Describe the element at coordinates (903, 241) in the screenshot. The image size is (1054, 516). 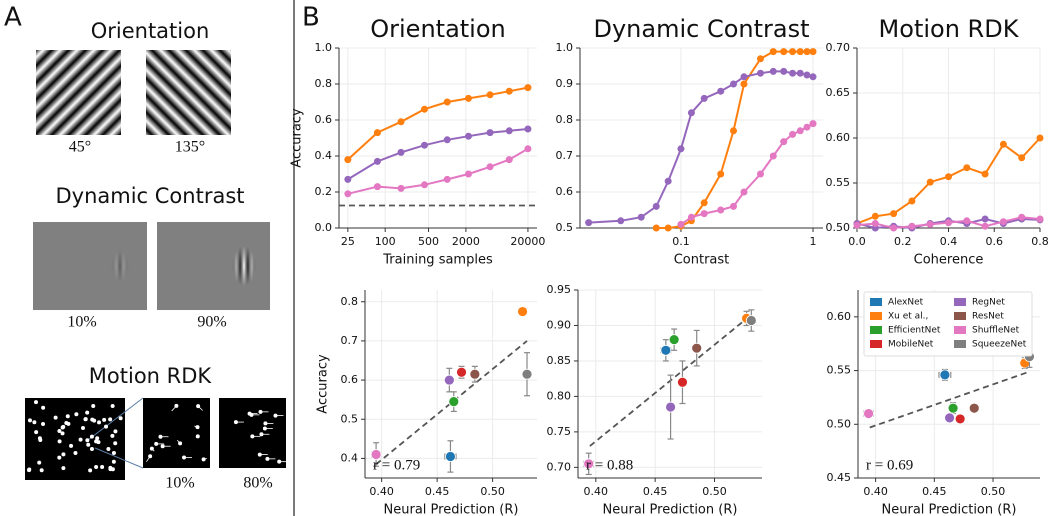
I see `x-tick-label: 0.2` at that location.